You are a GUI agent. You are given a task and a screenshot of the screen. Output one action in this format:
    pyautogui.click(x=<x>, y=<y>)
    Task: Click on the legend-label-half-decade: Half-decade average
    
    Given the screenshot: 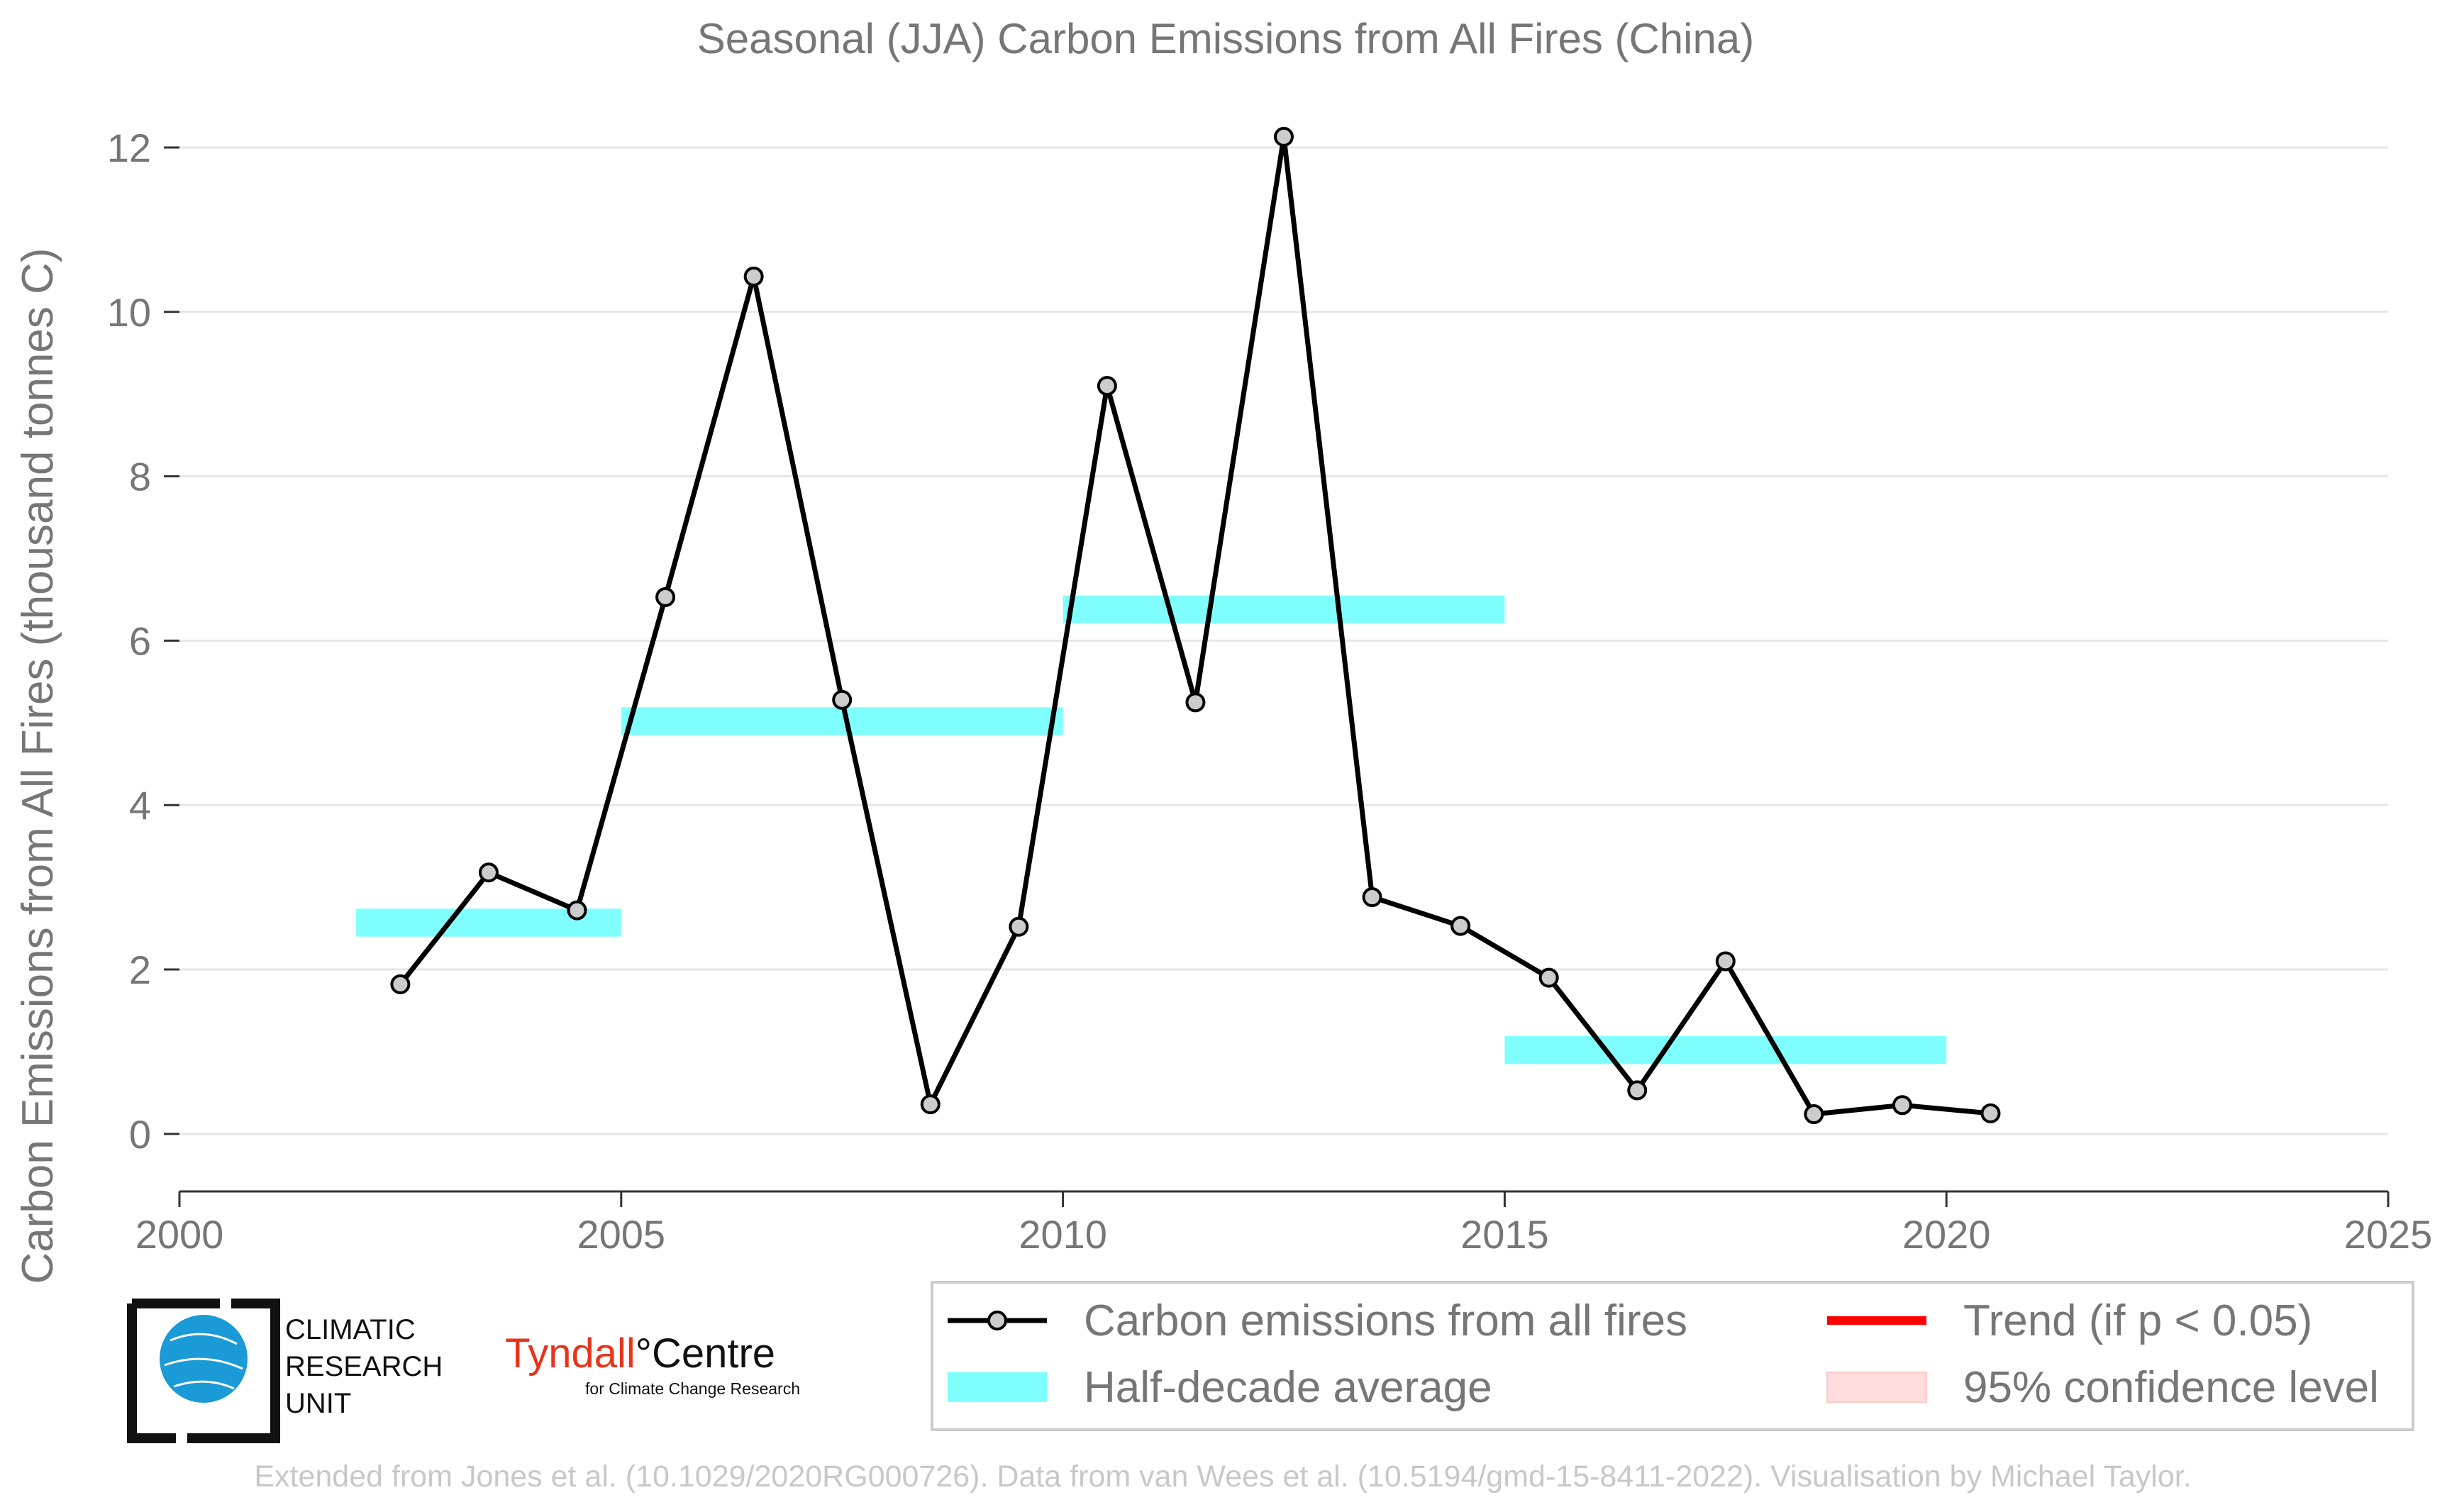 What is the action you would take?
    pyautogui.click(x=1288, y=1387)
    